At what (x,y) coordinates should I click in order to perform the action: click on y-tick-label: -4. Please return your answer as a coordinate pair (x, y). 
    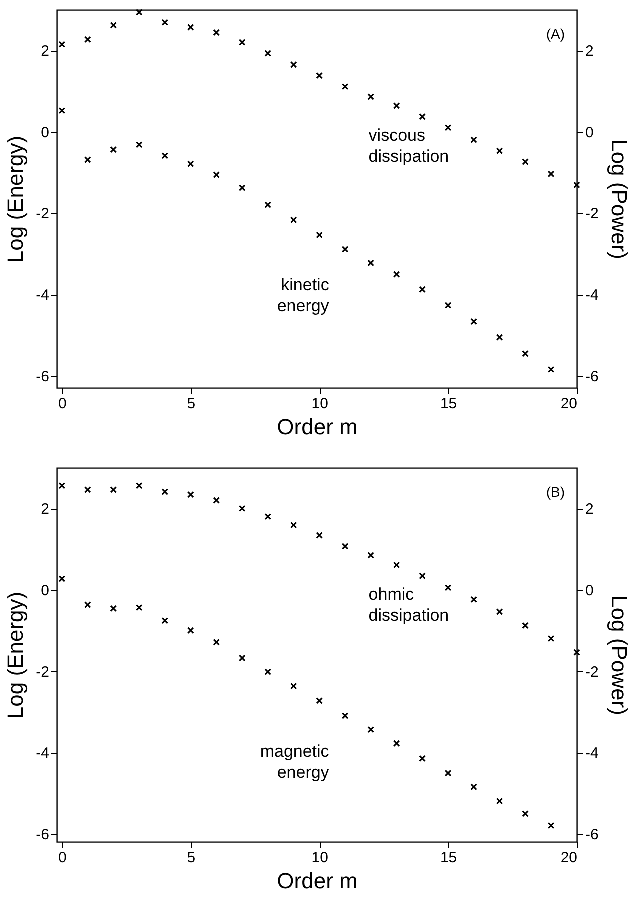
    Looking at the image, I should click on (43, 753).